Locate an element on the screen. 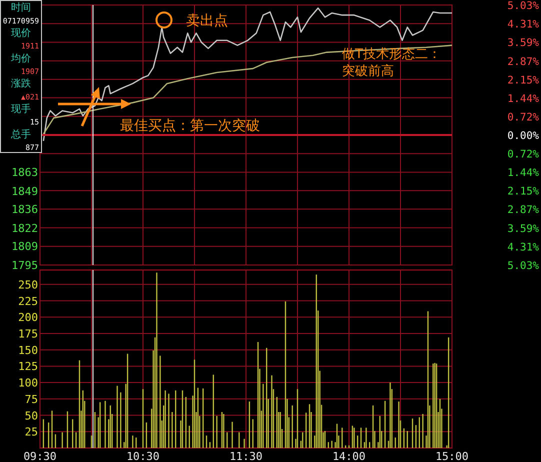 The width and height of the screenshot is (541, 462). y-tick-label: 125 is located at coordinates (28, 367).